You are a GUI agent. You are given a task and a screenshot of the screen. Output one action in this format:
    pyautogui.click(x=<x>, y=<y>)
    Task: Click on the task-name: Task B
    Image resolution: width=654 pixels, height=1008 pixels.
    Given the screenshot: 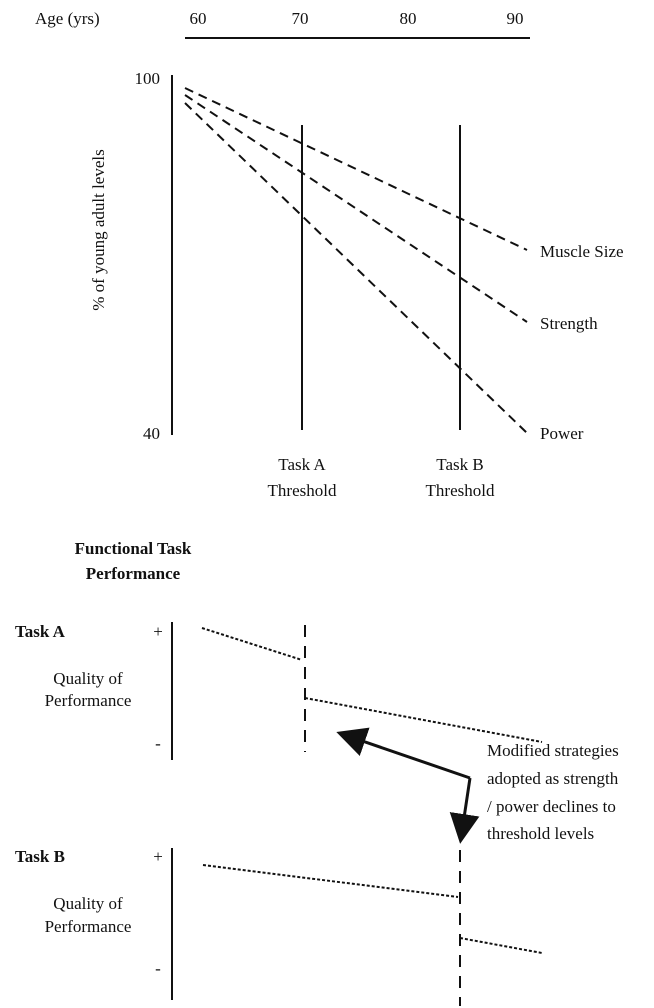 What is the action you would take?
    pyautogui.click(x=40, y=856)
    